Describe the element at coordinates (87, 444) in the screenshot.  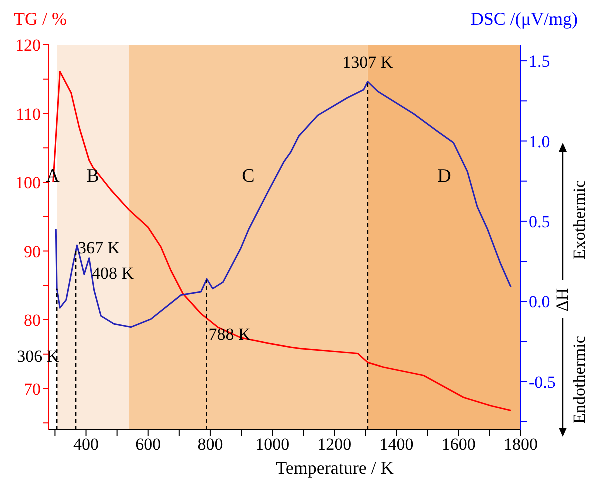
I see `x-tick-label: 400` at that location.